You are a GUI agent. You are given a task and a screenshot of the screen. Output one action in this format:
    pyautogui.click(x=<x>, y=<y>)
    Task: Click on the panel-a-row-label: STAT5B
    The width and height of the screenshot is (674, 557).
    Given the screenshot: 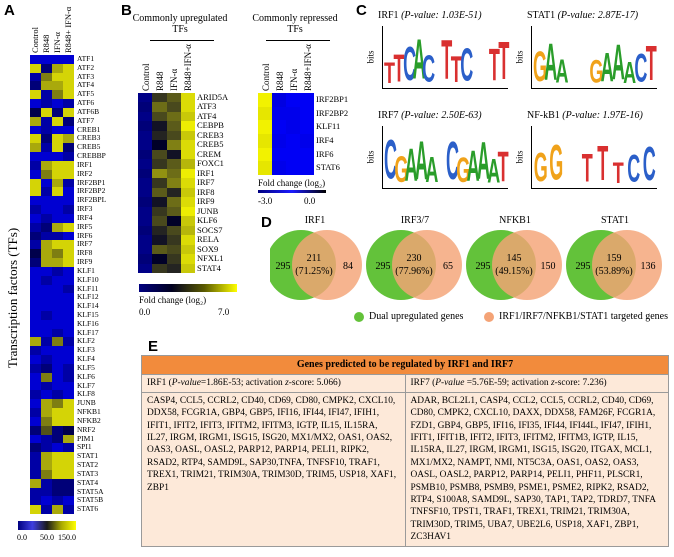 What is the action you would take?
    pyautogui.click(x=90, y=500)
    